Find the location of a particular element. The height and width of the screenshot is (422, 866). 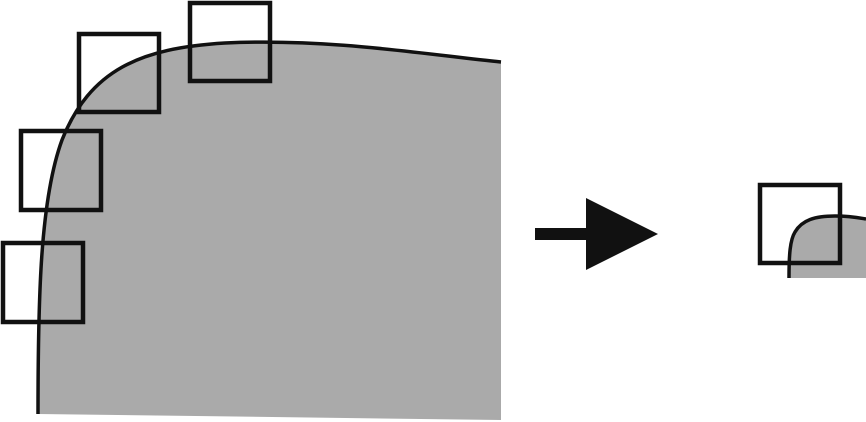

single-window-square is located at coordinates (800, 224).